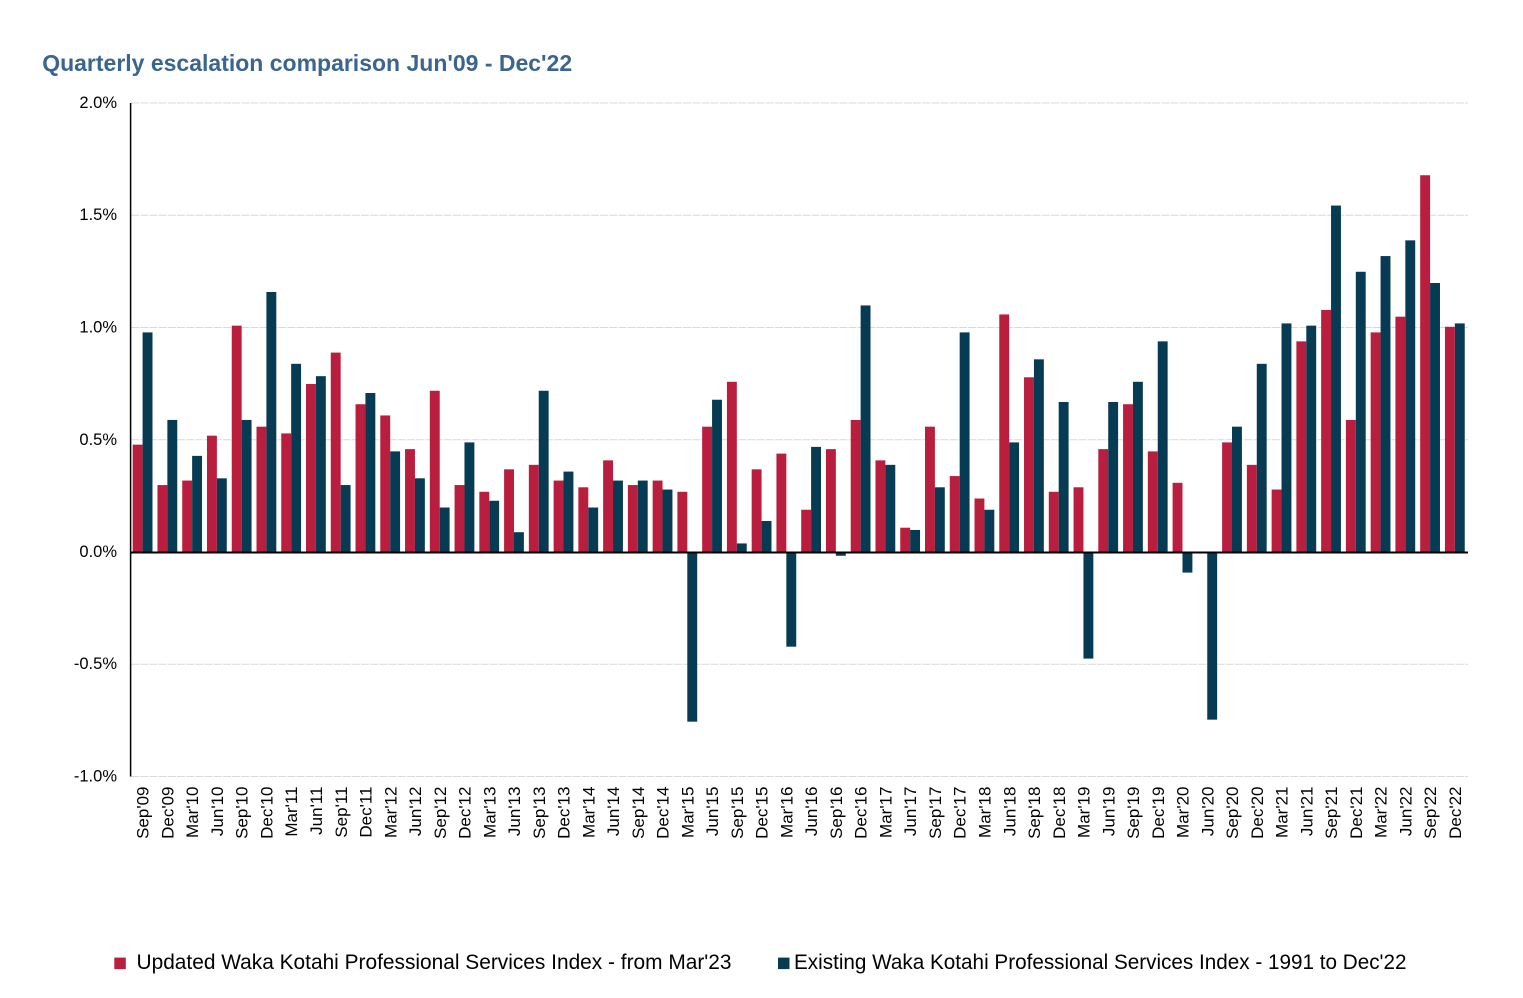 This screenshot has height=998, width=1523. Describe the element at coordinates (1282, 812) in the screenshot. I see `svg-text: Mar'21` at that location.